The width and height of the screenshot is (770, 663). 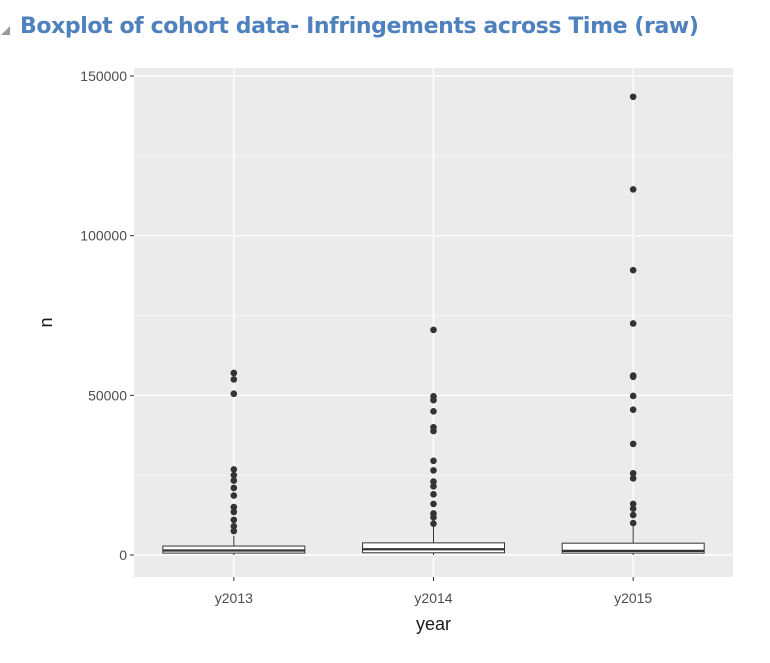 I want to click on box-group-y2013, so click(x=234, y=462).